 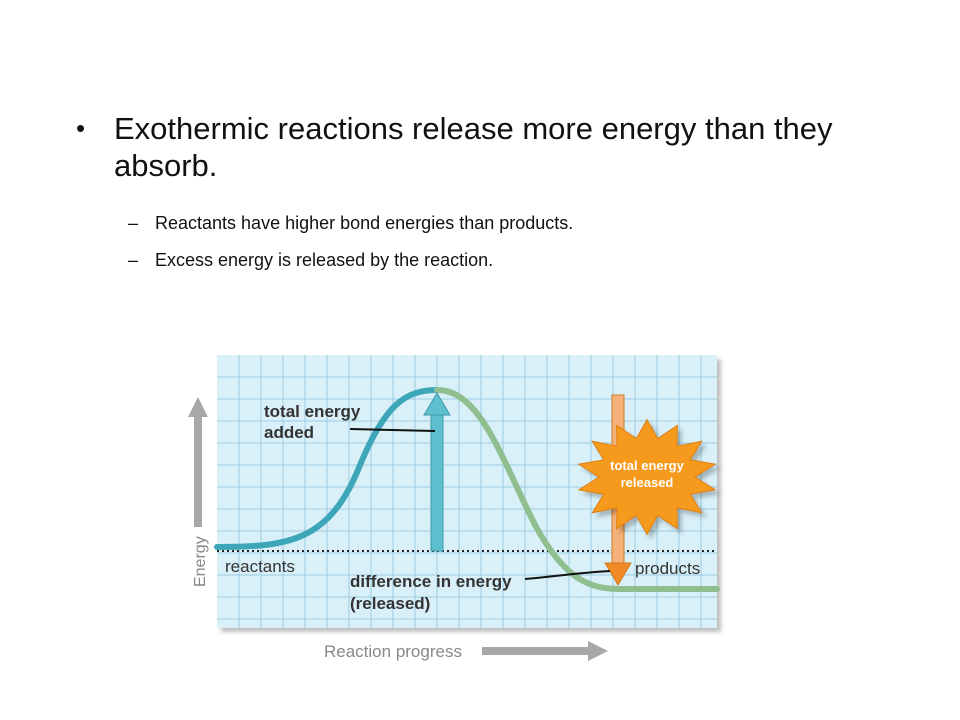 I want to click on label-reactants: reactants, so click(x=260, y=566).